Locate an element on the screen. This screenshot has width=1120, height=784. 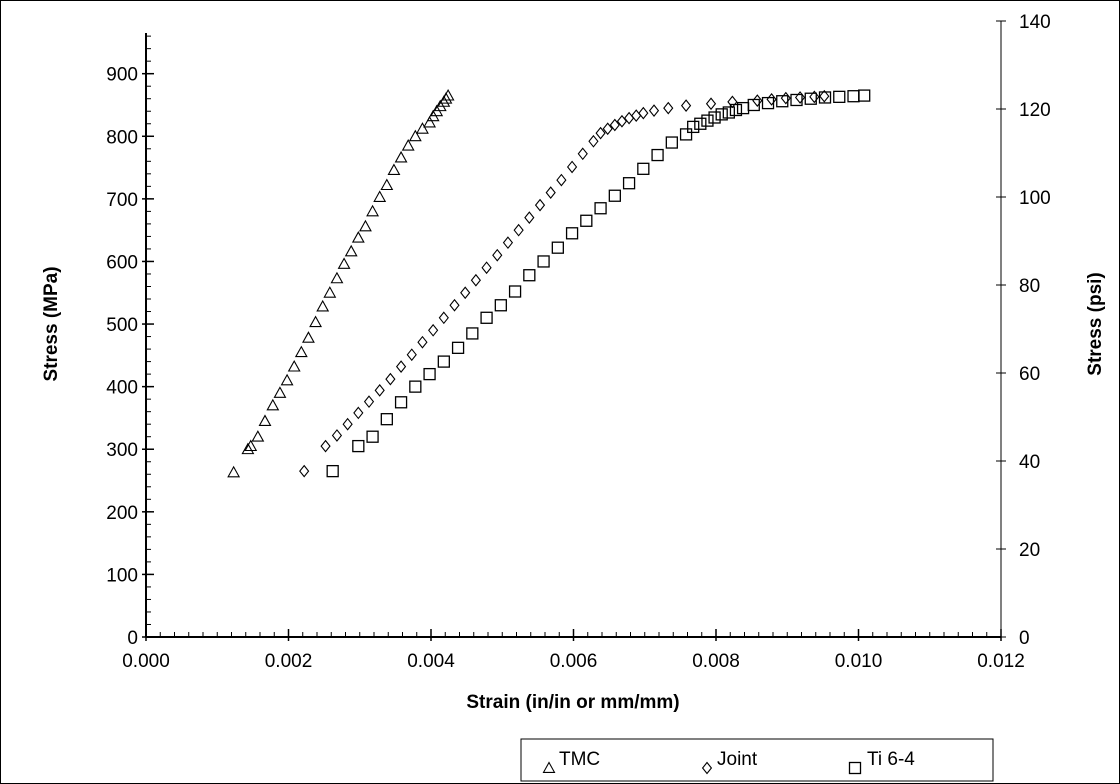
legend-entry: Ti 6-4 is located at coordinates (881, 762).